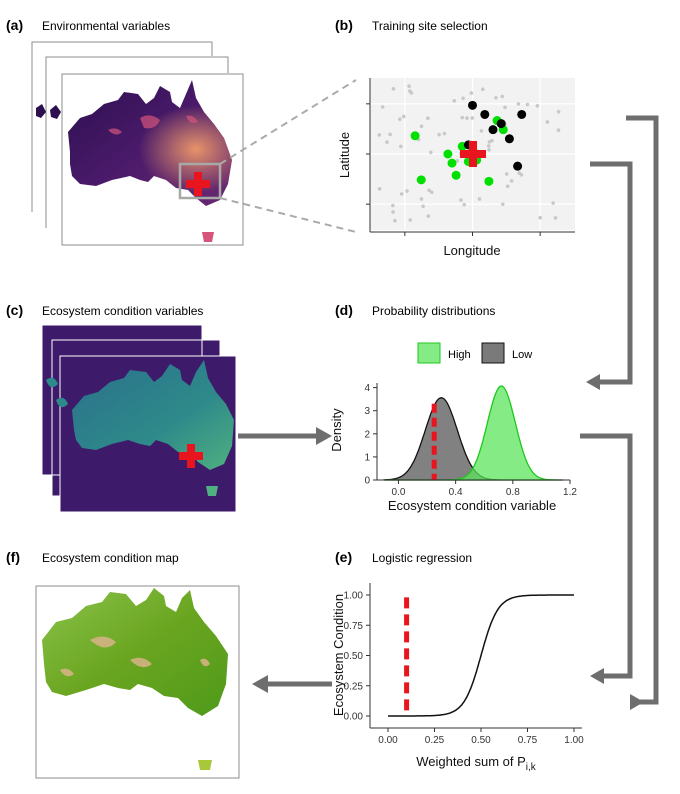 The width and height of the screenshot is (680, 794). I want to click on logistic-plot: 0.00 0.25 0.50 0.75 1.00 0.00 0.25 0.50 0.75 1.00, so click(464, 664).